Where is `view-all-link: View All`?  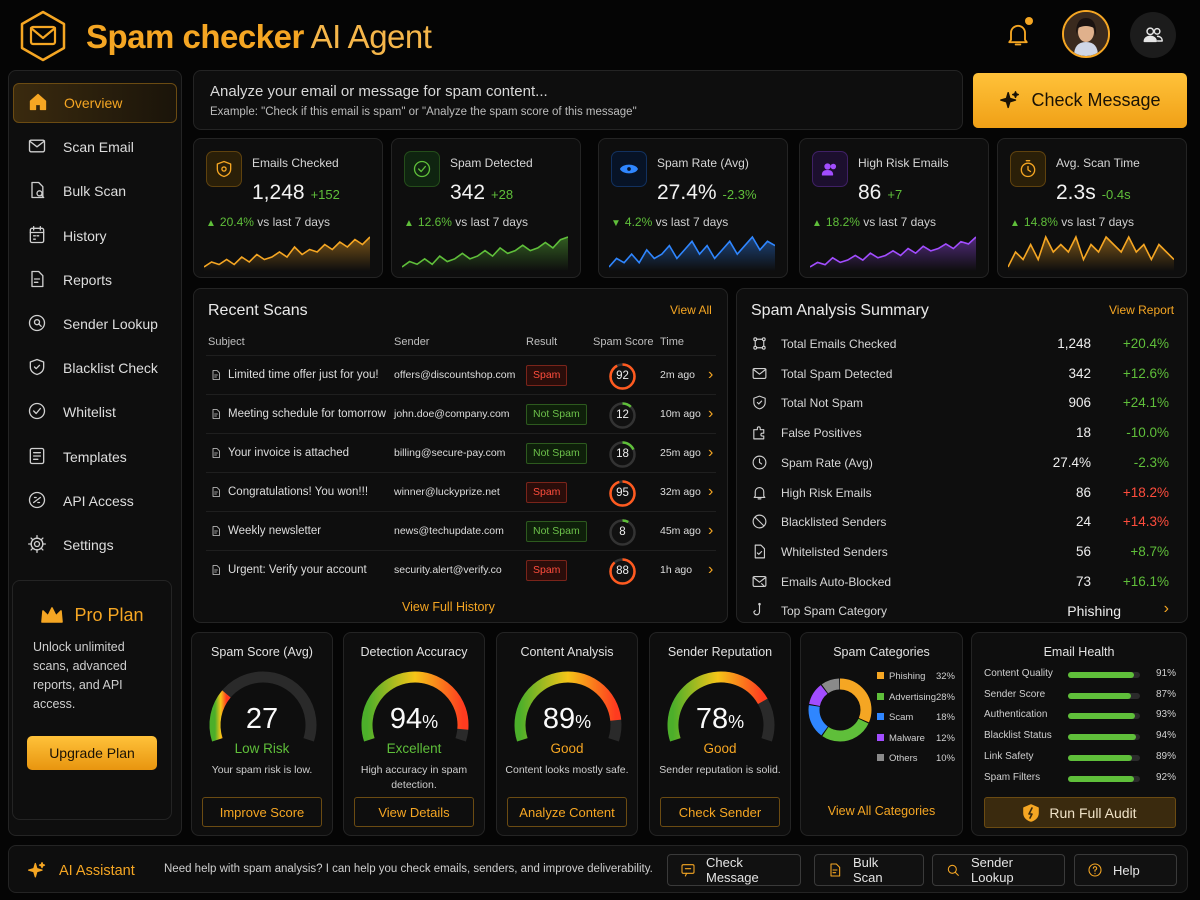
view-all-link: View All is located at coordinates (691, 310).